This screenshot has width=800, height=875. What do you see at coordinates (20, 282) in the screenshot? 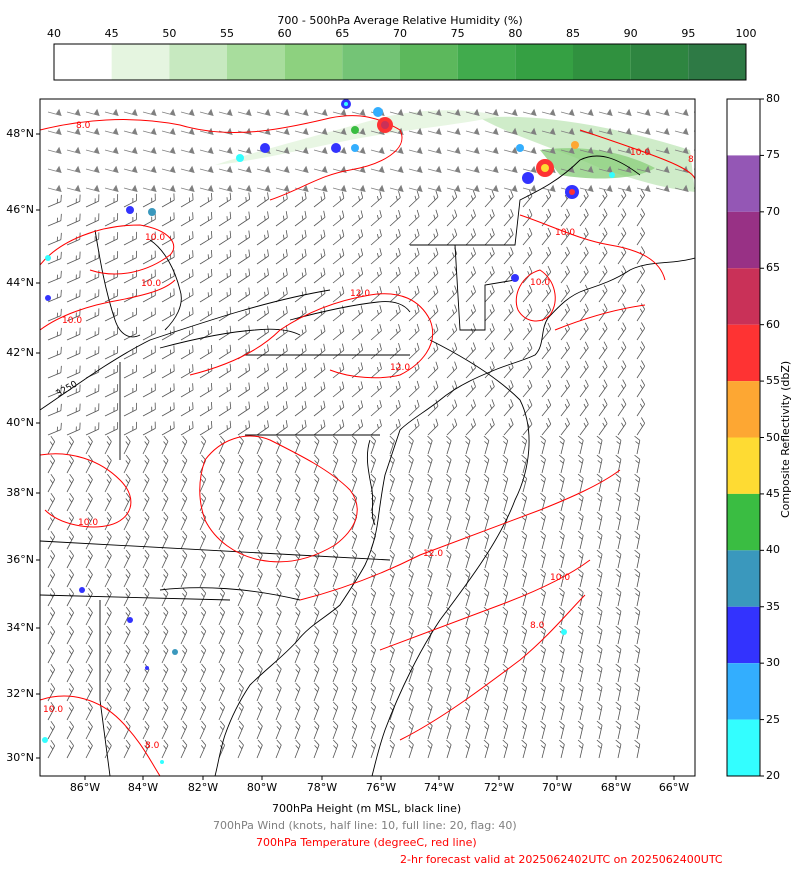
I see `latitude-tick-label: 44°N` at bounding box center [20, 282].